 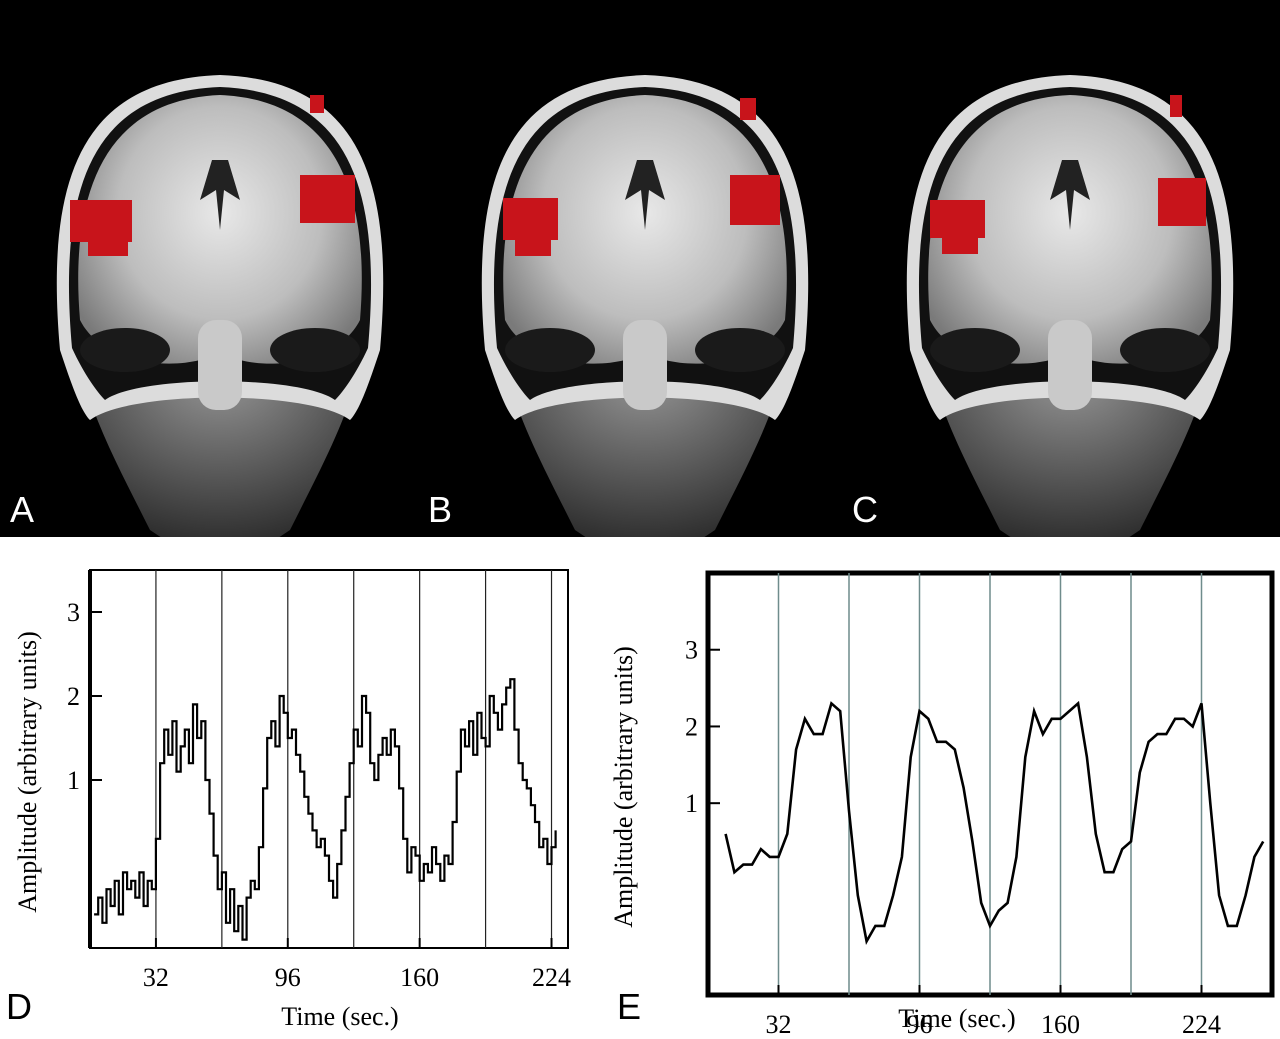 What do you see at coordinates (22, 509) in the screenshot?
I see `panel-label-a: A` at bounding box center [22, 509].